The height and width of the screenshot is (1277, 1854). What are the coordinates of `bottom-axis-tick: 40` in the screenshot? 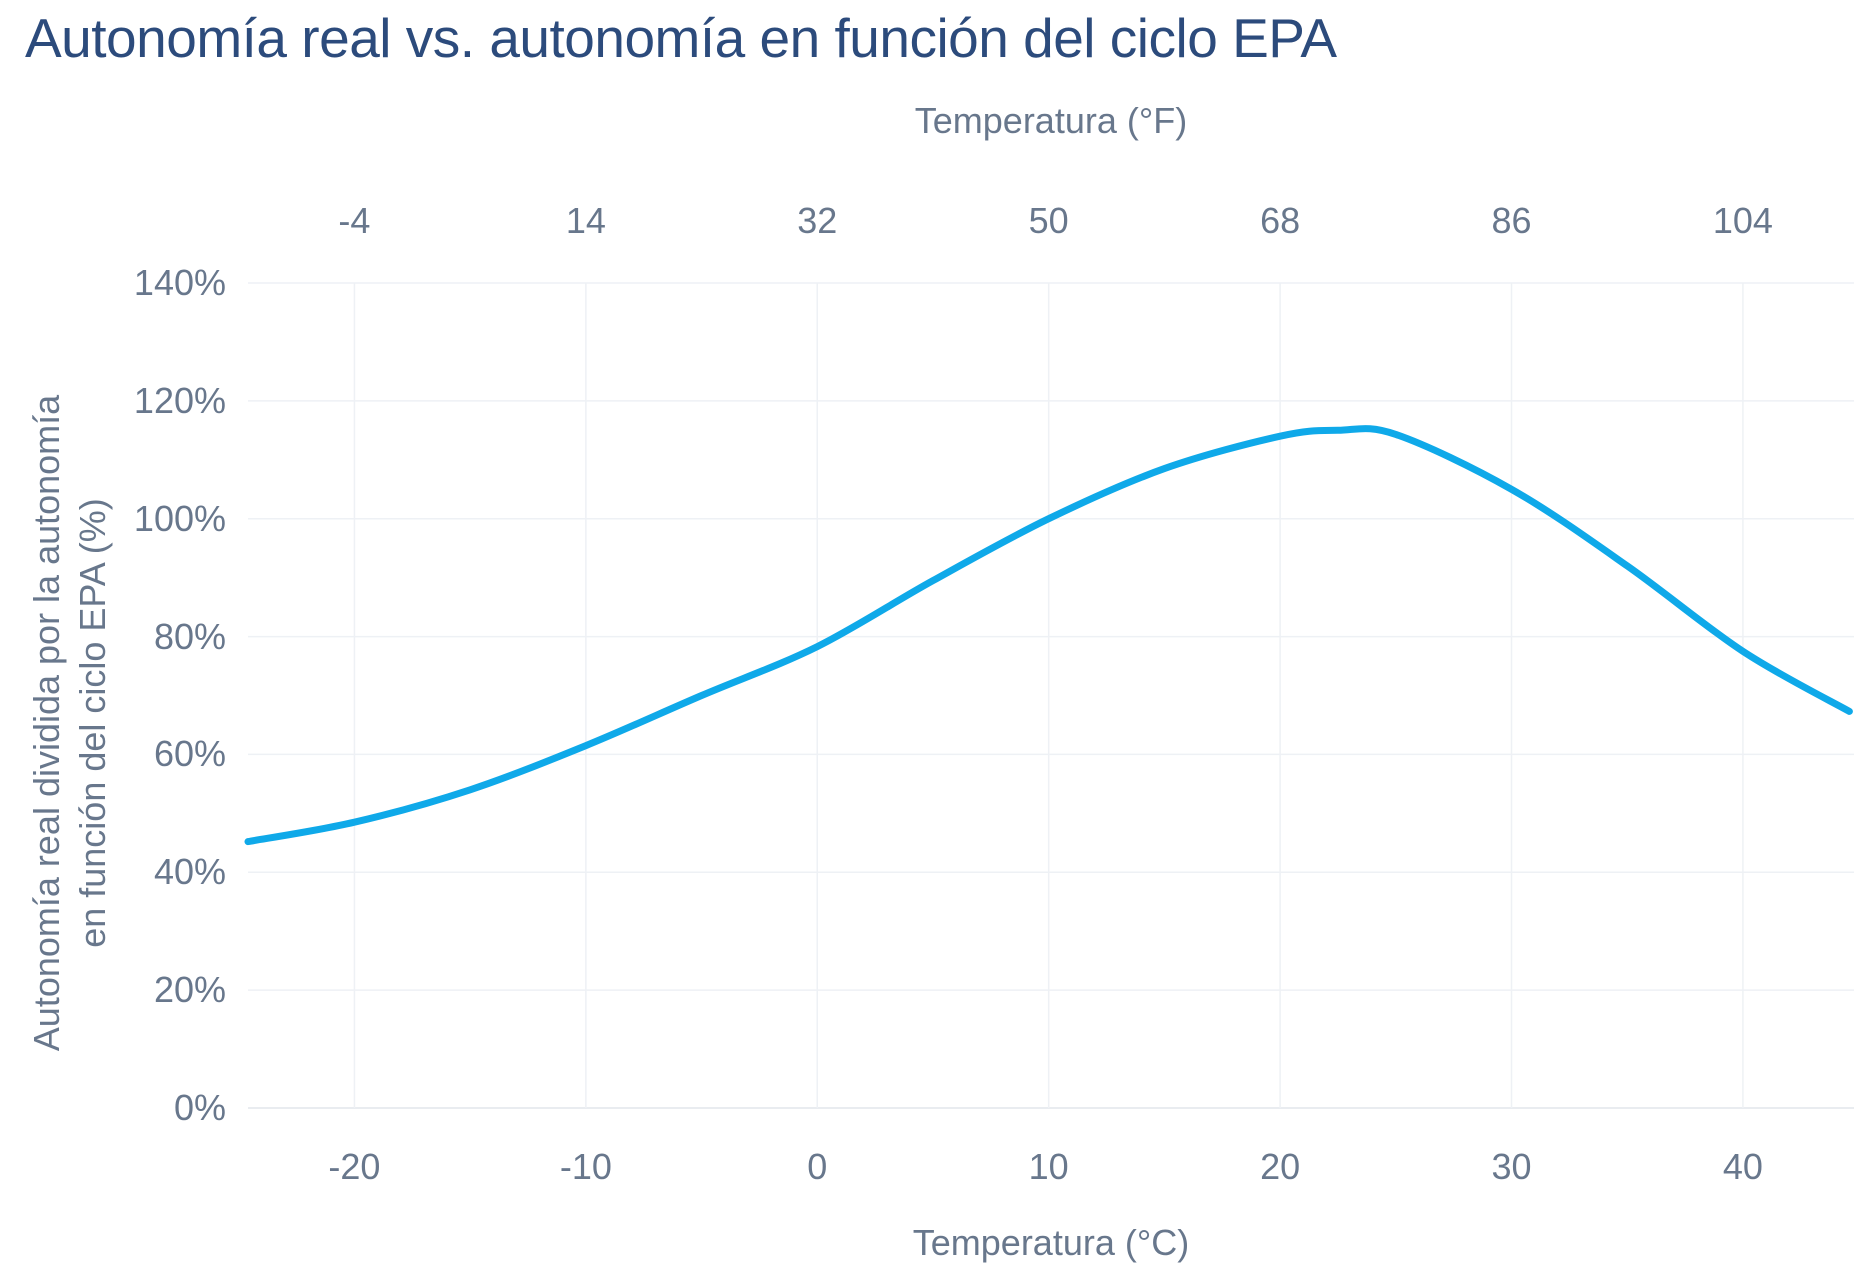 It's located at (1742, 1166).